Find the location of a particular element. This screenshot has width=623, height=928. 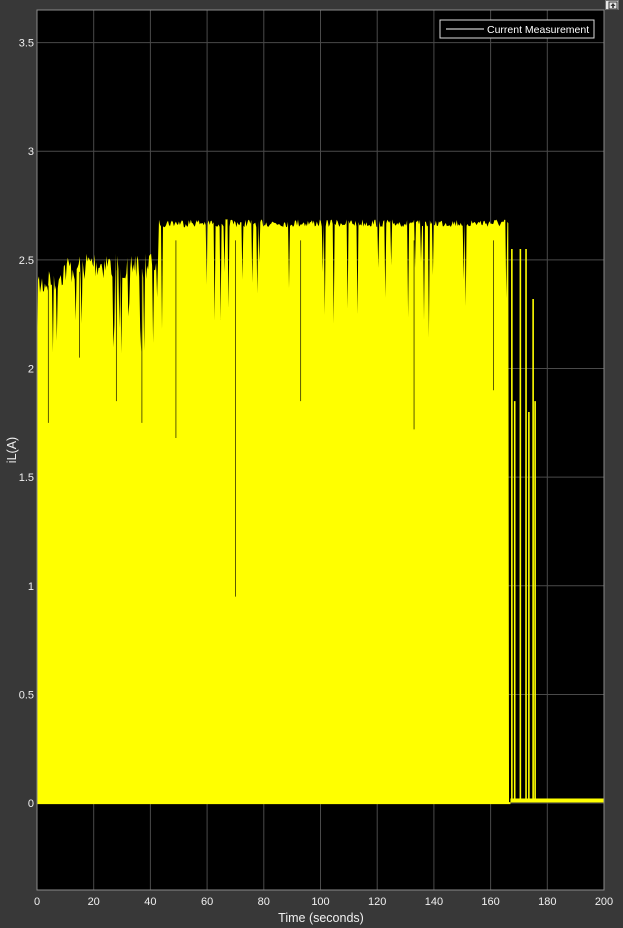

x-tick-label: 100 is located at coordinates (320, 902).